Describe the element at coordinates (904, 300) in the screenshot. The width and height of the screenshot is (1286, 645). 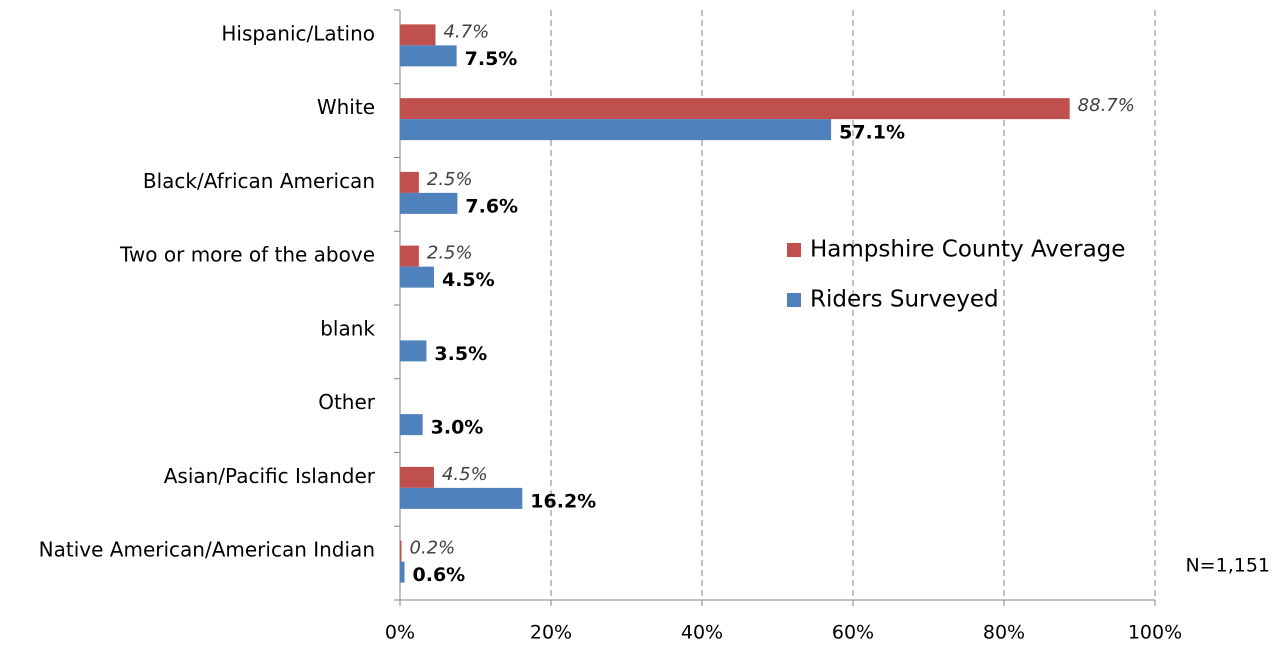
I see `legend-label: Riders Surveyed` at that location.